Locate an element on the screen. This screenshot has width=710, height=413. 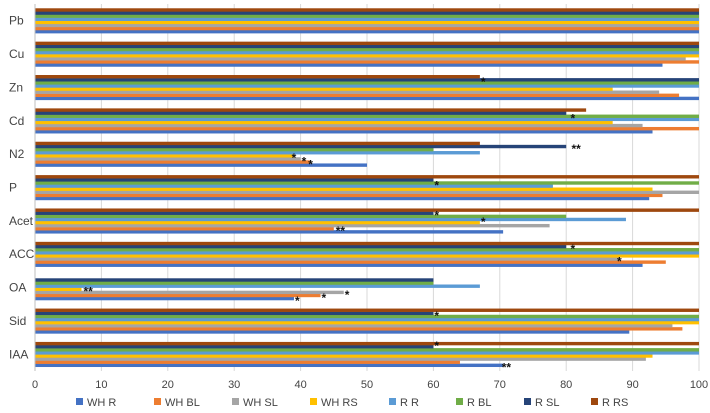
legend-label: R BL is located at coordinates (479, 403).